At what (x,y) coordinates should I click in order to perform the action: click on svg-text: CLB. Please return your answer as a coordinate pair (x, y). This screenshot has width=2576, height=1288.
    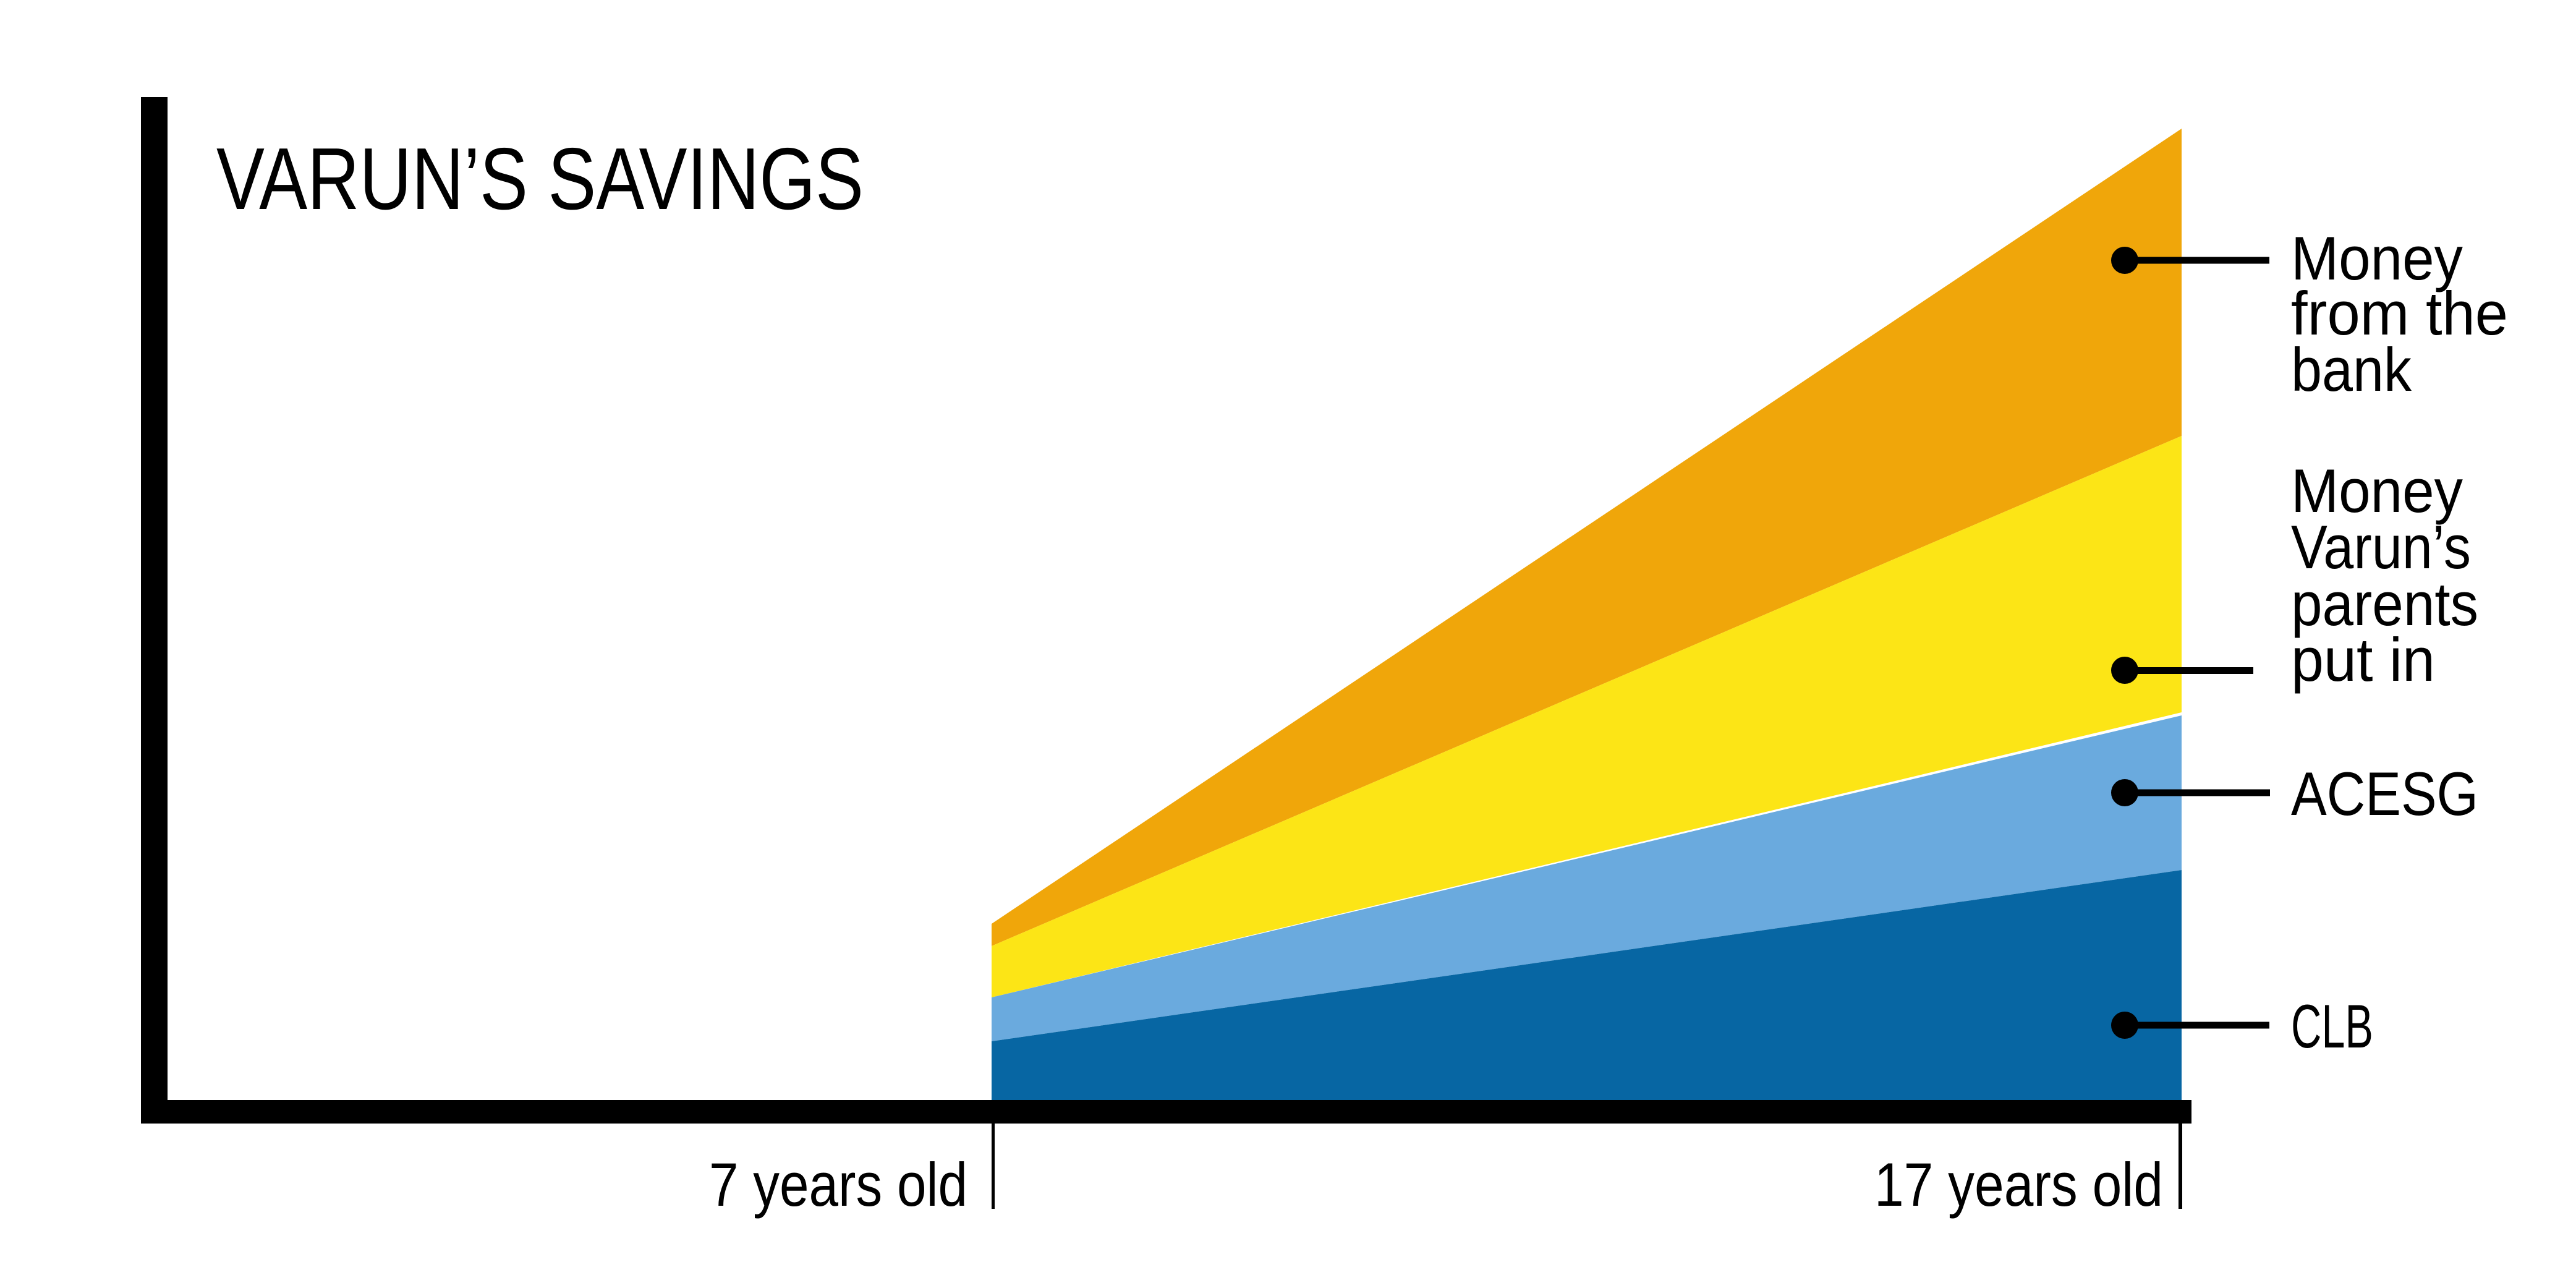
    Looking at the image, I should click on (2332, 1026).